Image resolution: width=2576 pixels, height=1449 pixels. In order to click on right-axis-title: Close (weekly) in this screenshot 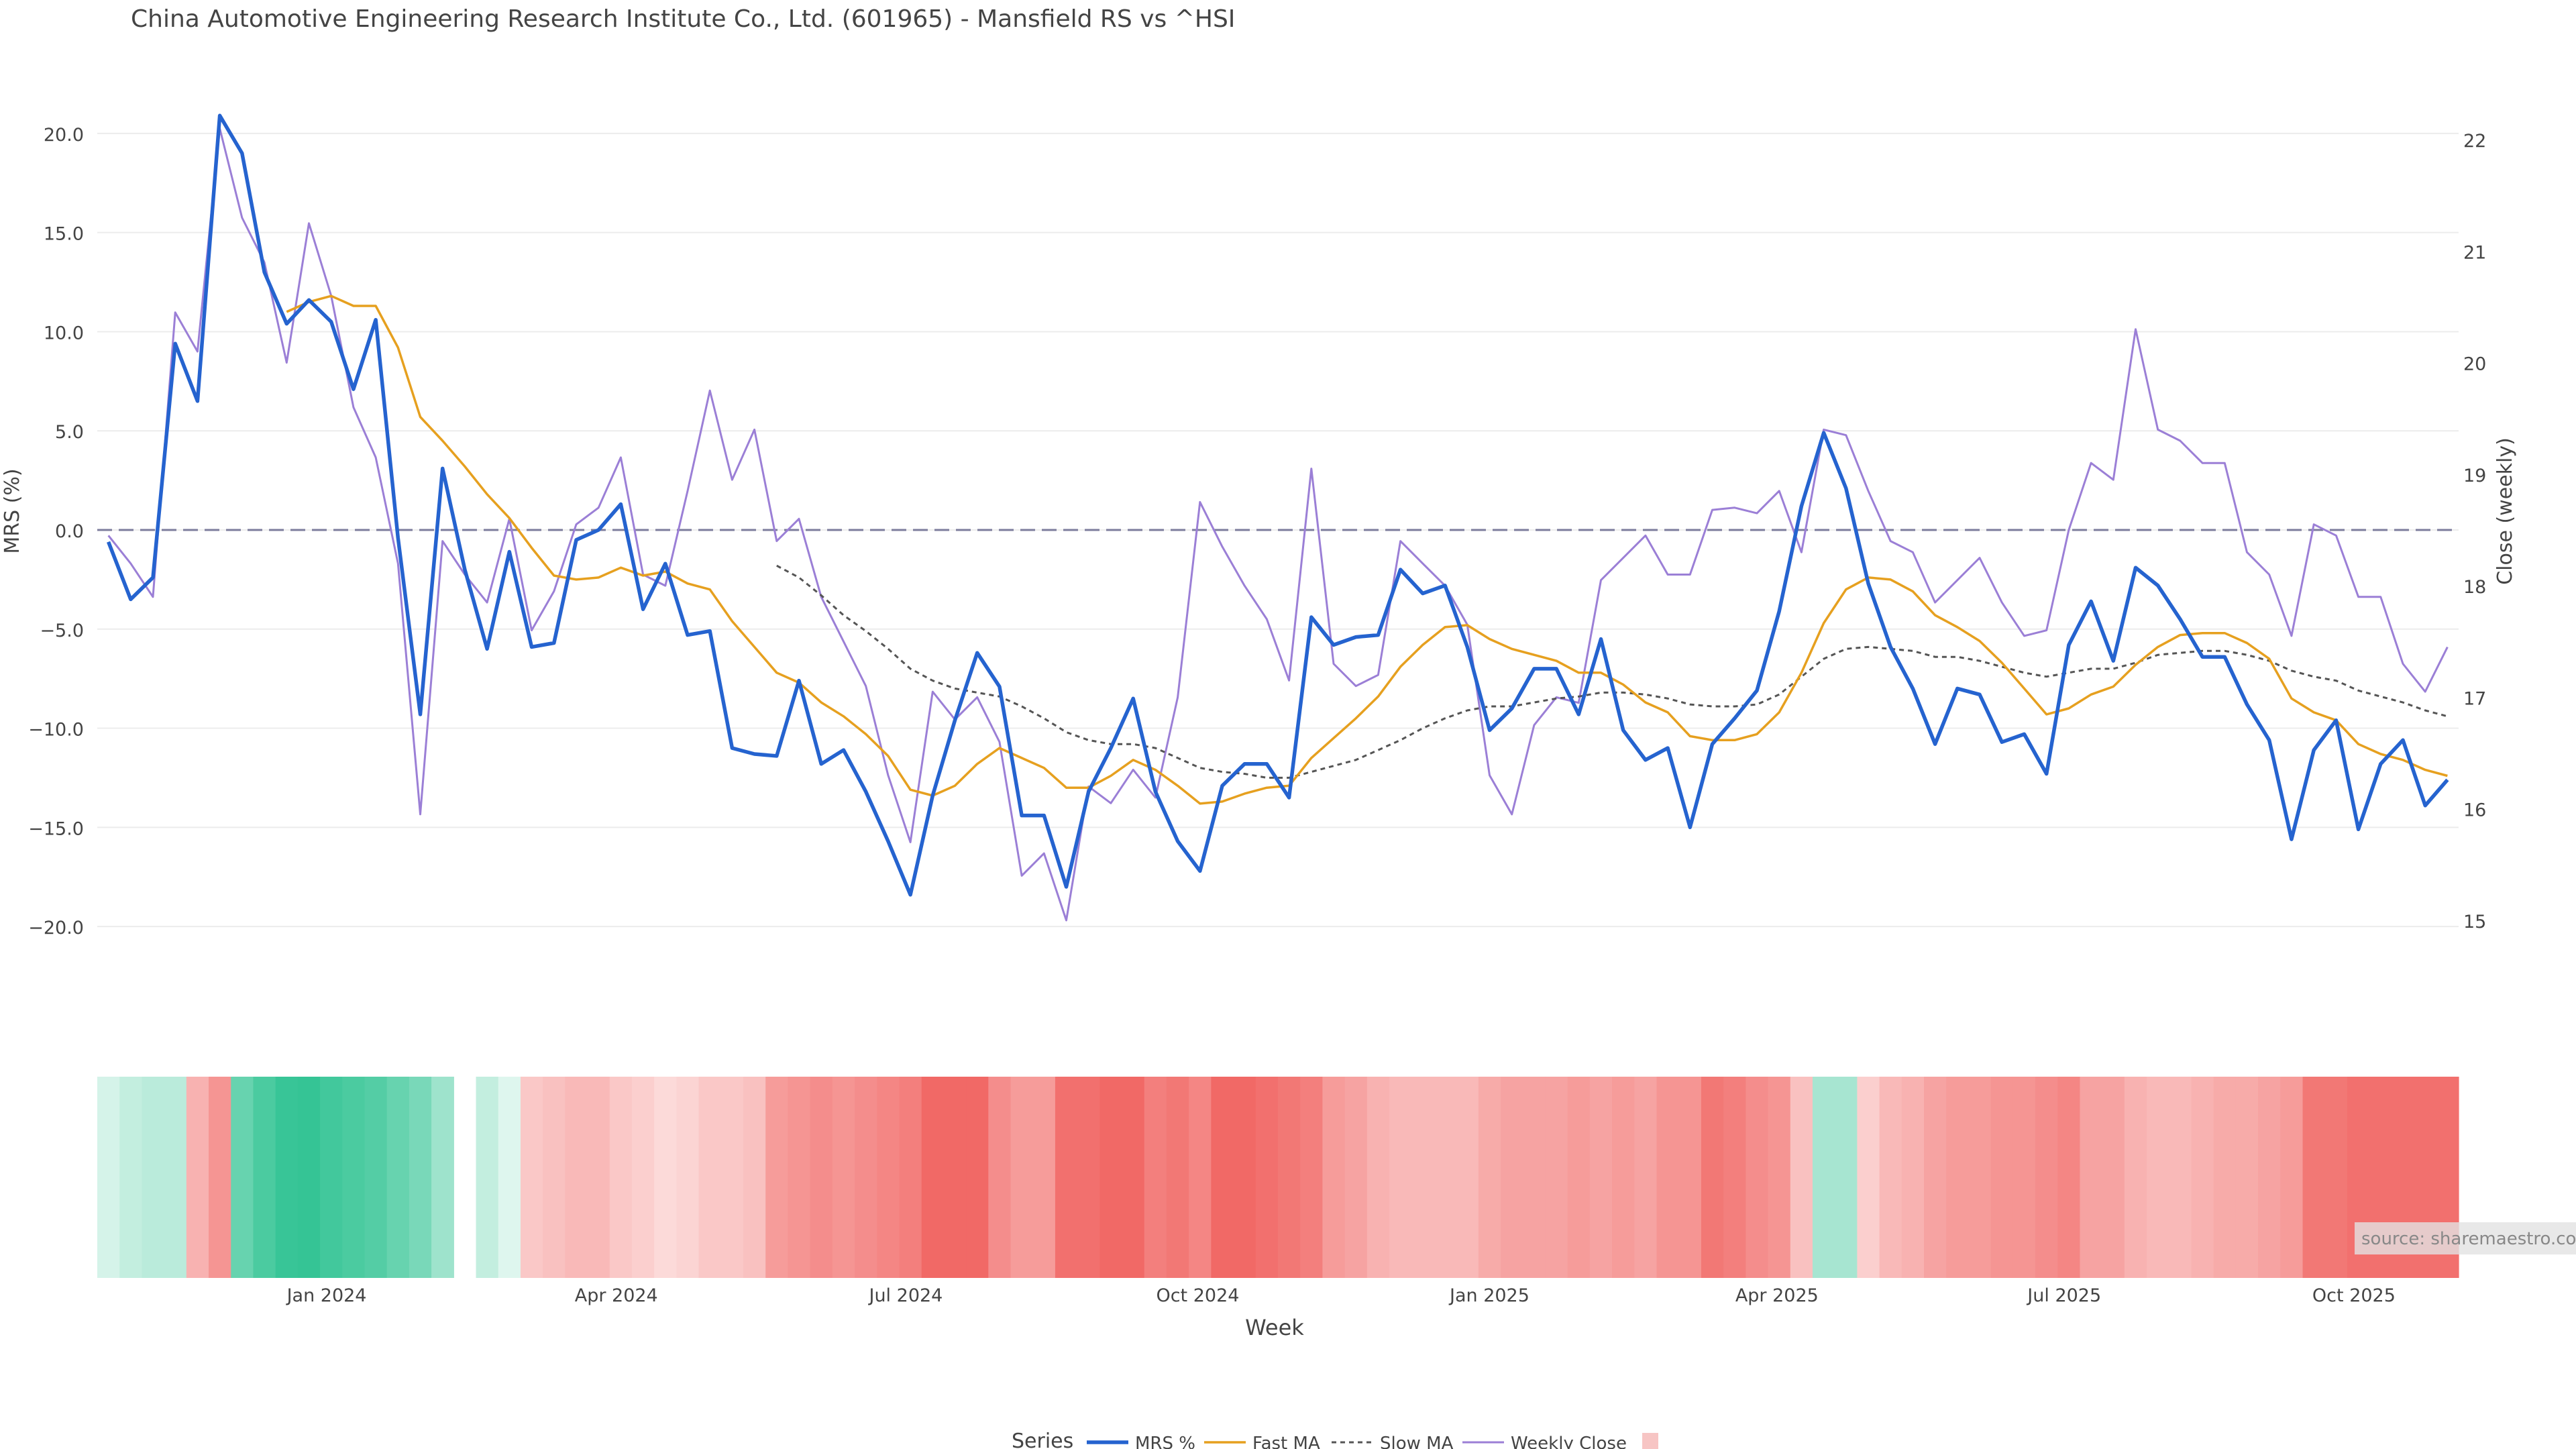, I will do `click(2505, 511)`.